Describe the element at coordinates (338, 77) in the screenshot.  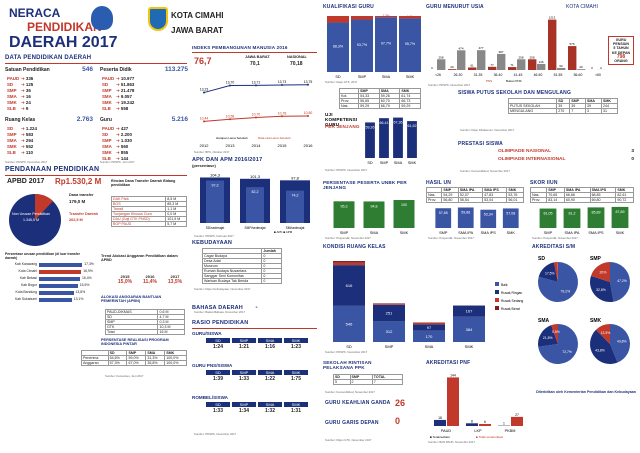
I see `kg-cat: SD` at that location.